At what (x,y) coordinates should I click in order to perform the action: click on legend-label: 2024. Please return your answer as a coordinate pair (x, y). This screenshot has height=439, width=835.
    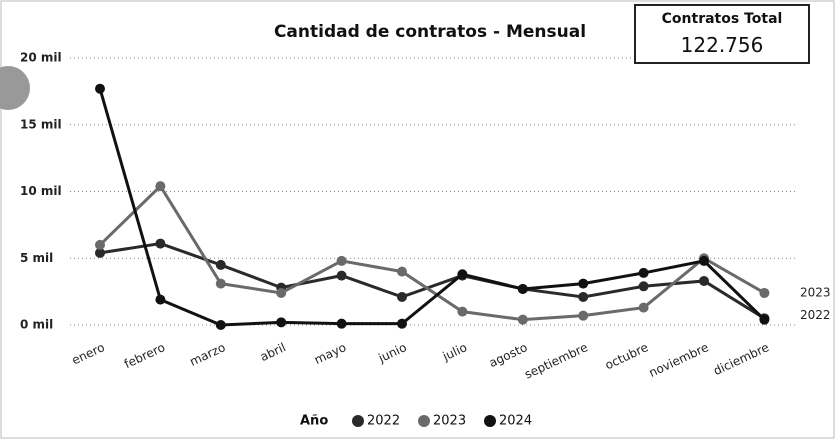
    Looking at the image, I should click on (515, 421).